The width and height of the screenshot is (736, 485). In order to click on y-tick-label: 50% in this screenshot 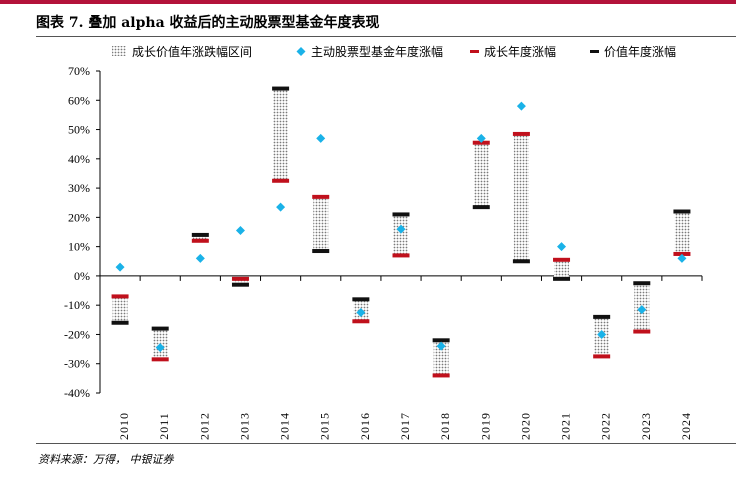, I will do `click(79, 130)`.